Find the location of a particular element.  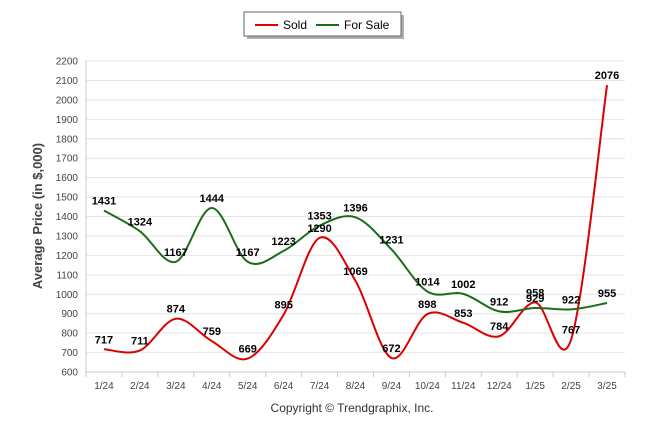

data-label-sold: 672 is located at coordinates (391, 349).